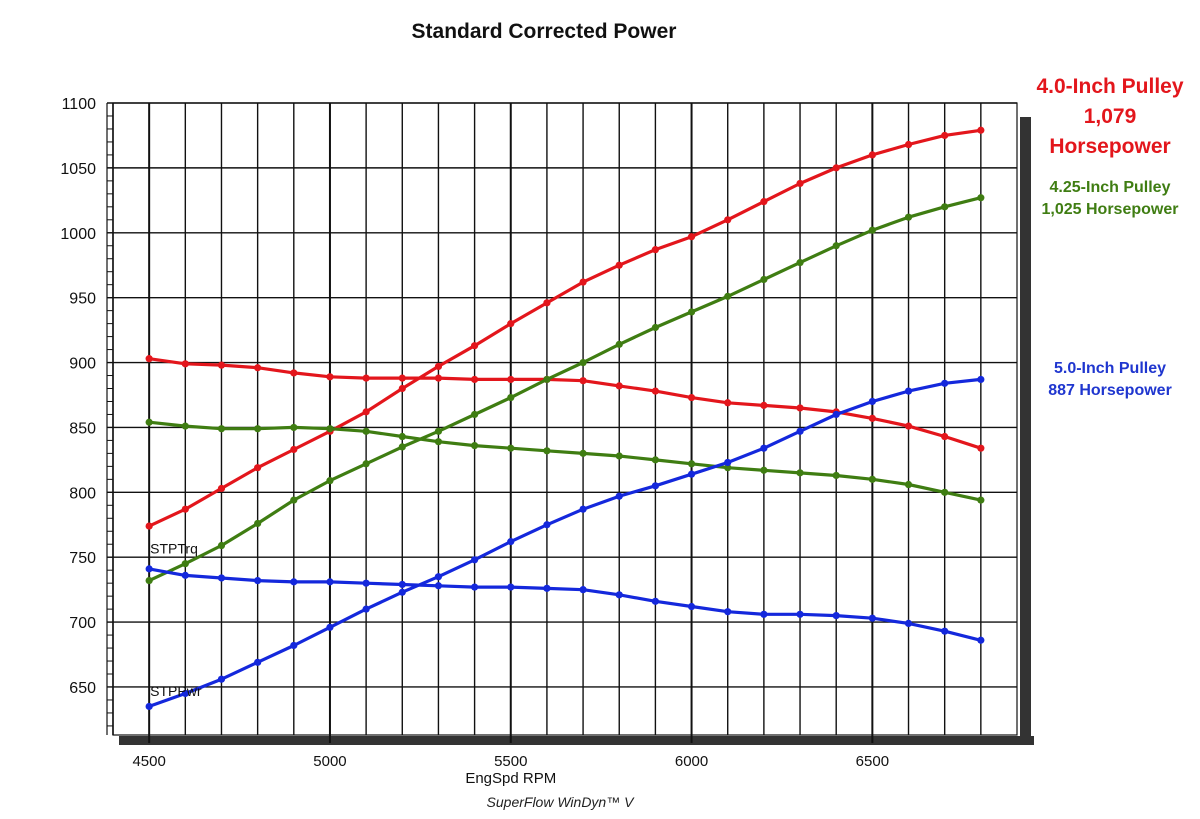 The width and height of the screenshot is (1200, 819). Describe the element at coordinates (1110, 390) in the screenshot. I see `annotation-line: 887 Horsepower` at that location.